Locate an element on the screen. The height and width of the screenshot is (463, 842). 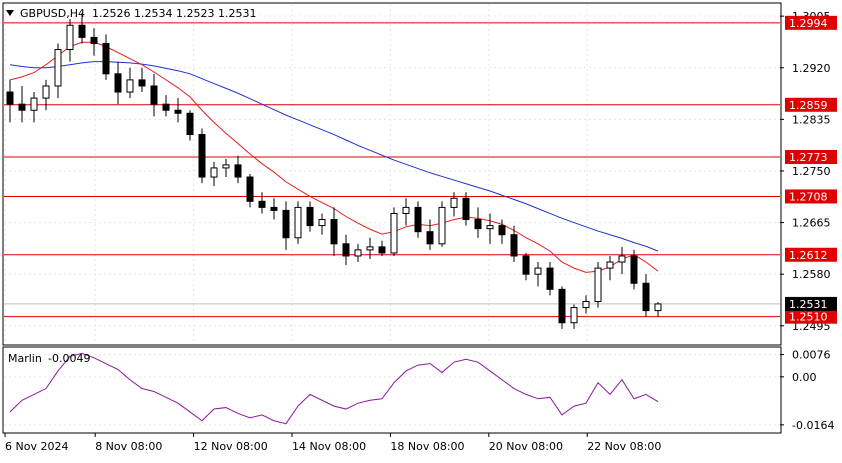
price-tick-label: 1.2920 is located at coordinates (811, 68).